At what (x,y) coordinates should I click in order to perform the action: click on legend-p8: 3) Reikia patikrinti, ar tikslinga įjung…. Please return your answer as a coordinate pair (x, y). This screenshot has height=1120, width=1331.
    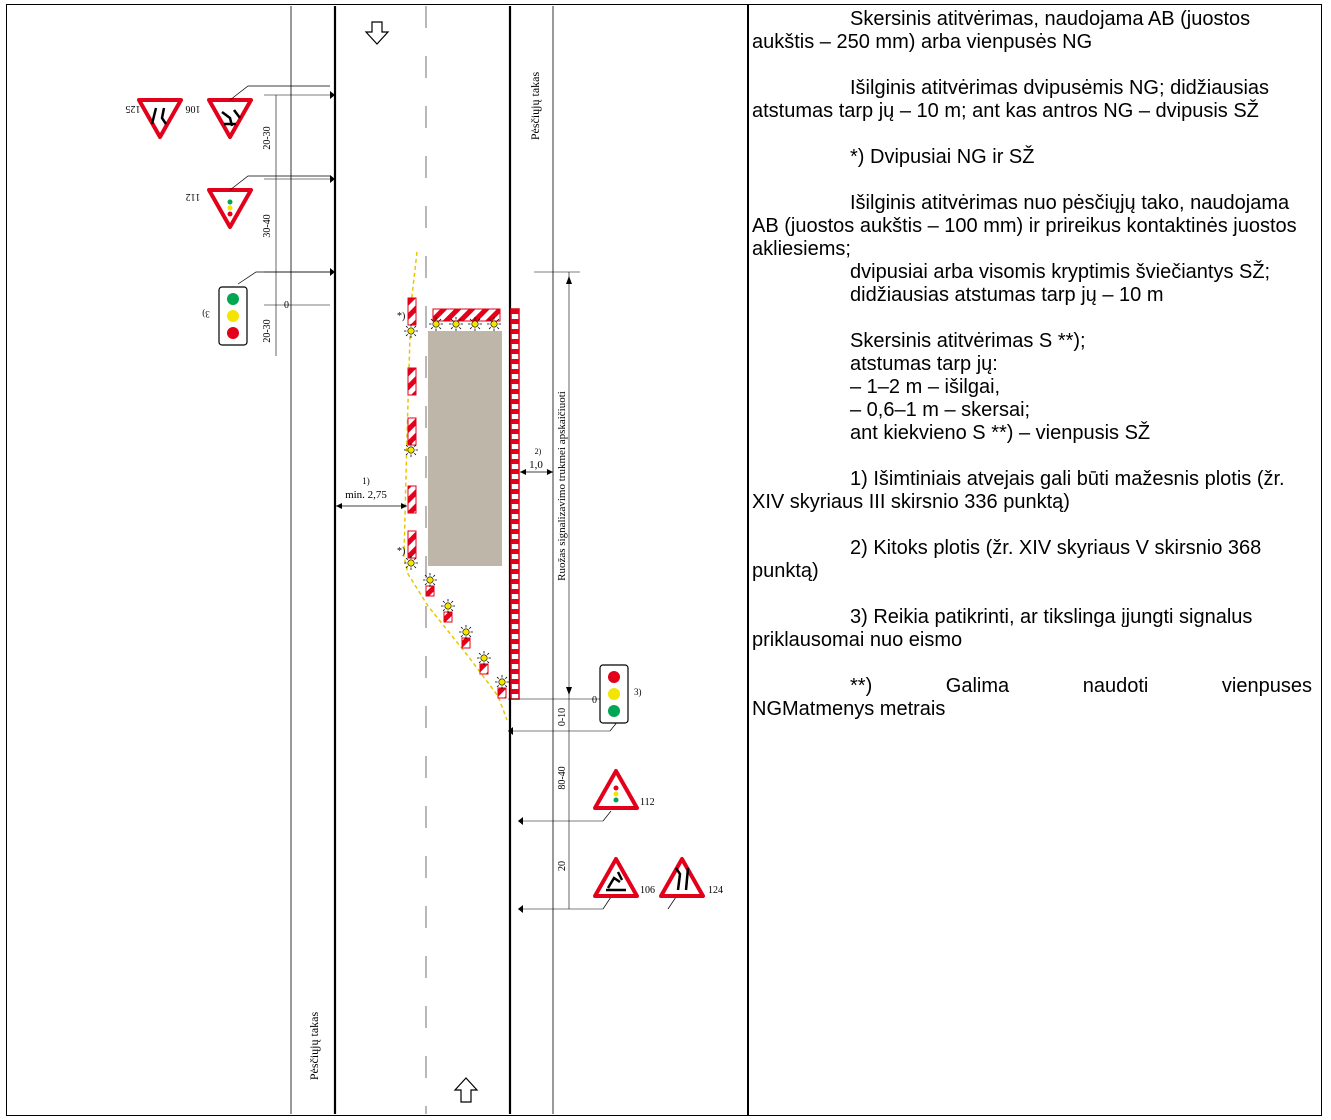
    Looking at the image, I should click on (1002, 628).